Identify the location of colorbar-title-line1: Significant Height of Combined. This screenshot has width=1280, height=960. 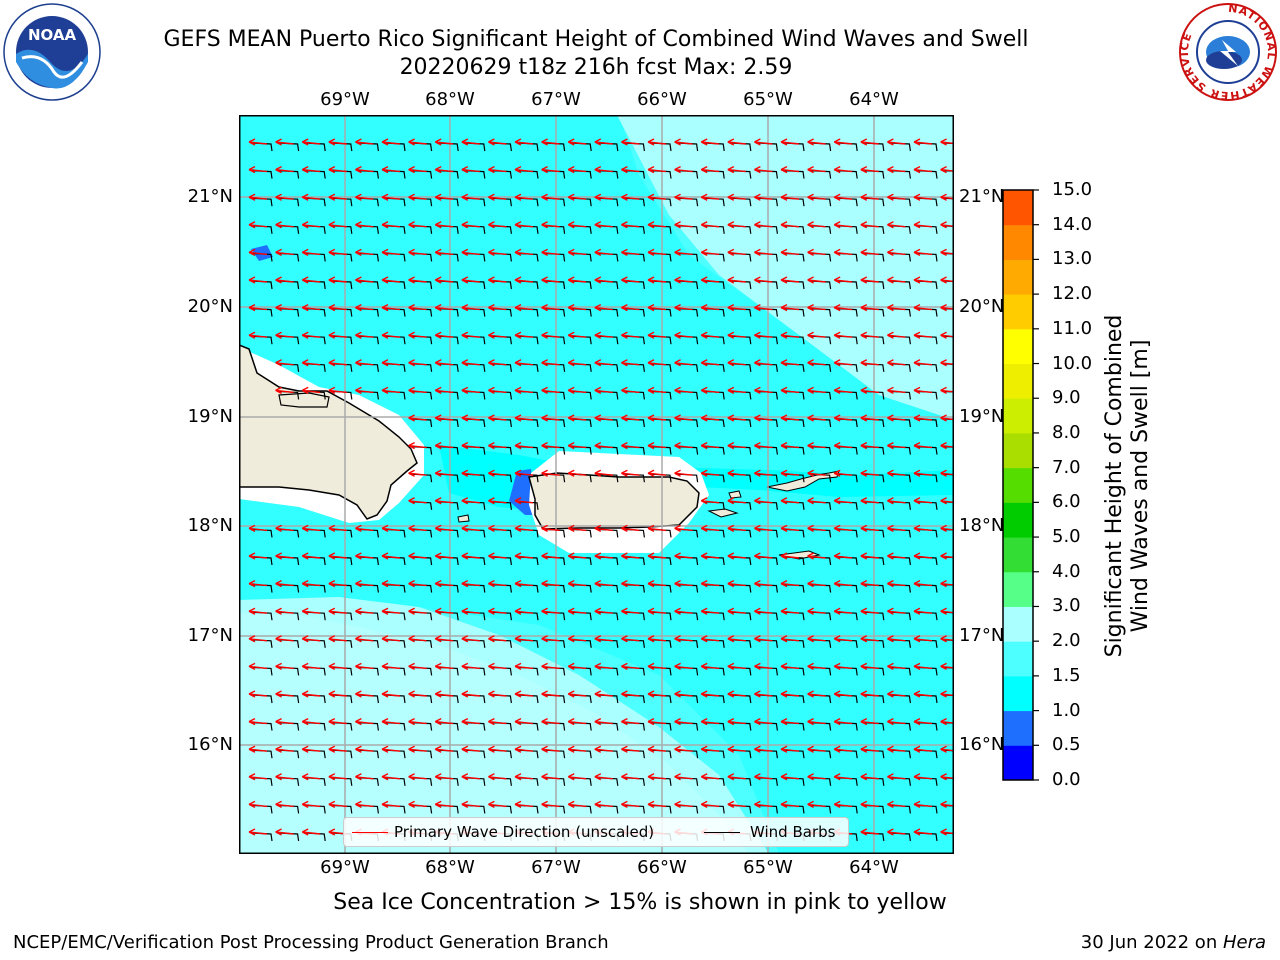
(1114, 486).